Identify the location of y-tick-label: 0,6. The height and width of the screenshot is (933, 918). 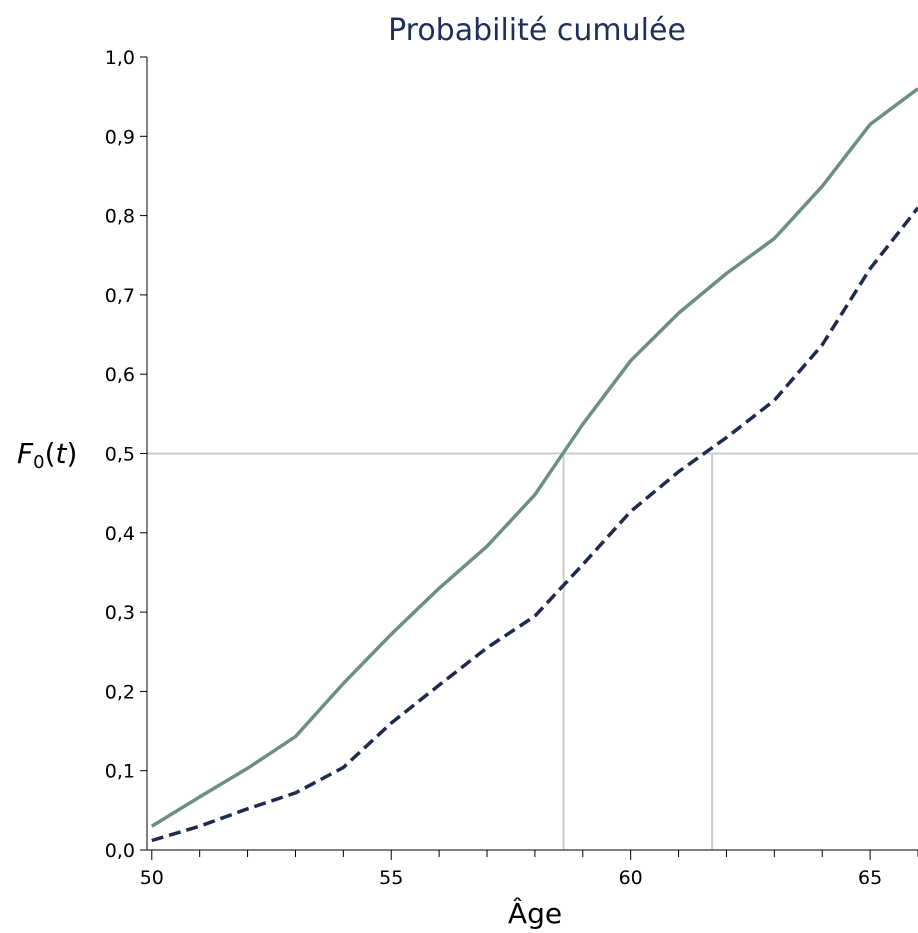
(120, 375).